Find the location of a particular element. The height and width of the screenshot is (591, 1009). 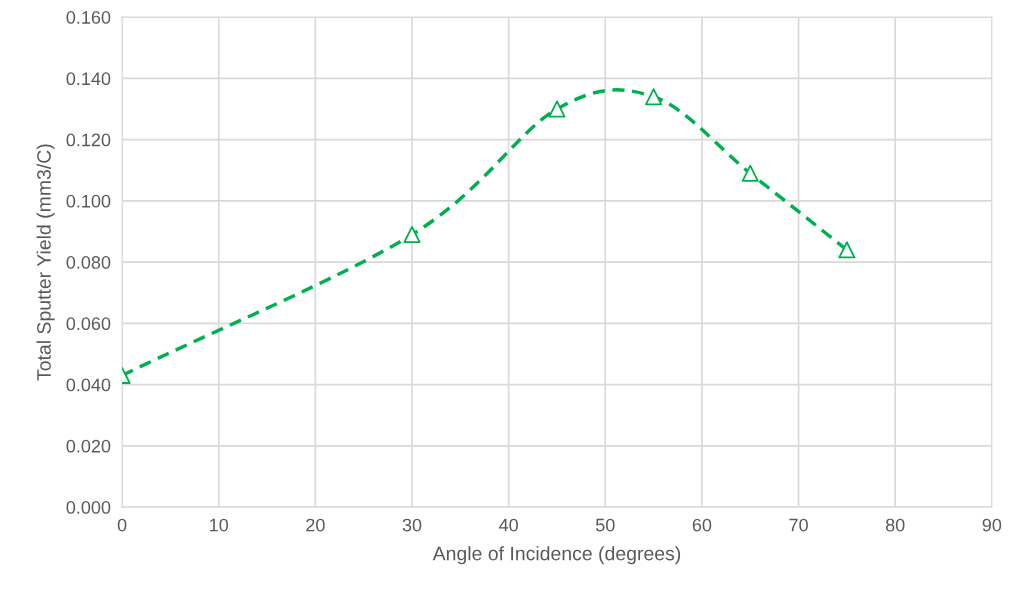

y-tick-label: 0.060 is located at coordinates (88, 324).